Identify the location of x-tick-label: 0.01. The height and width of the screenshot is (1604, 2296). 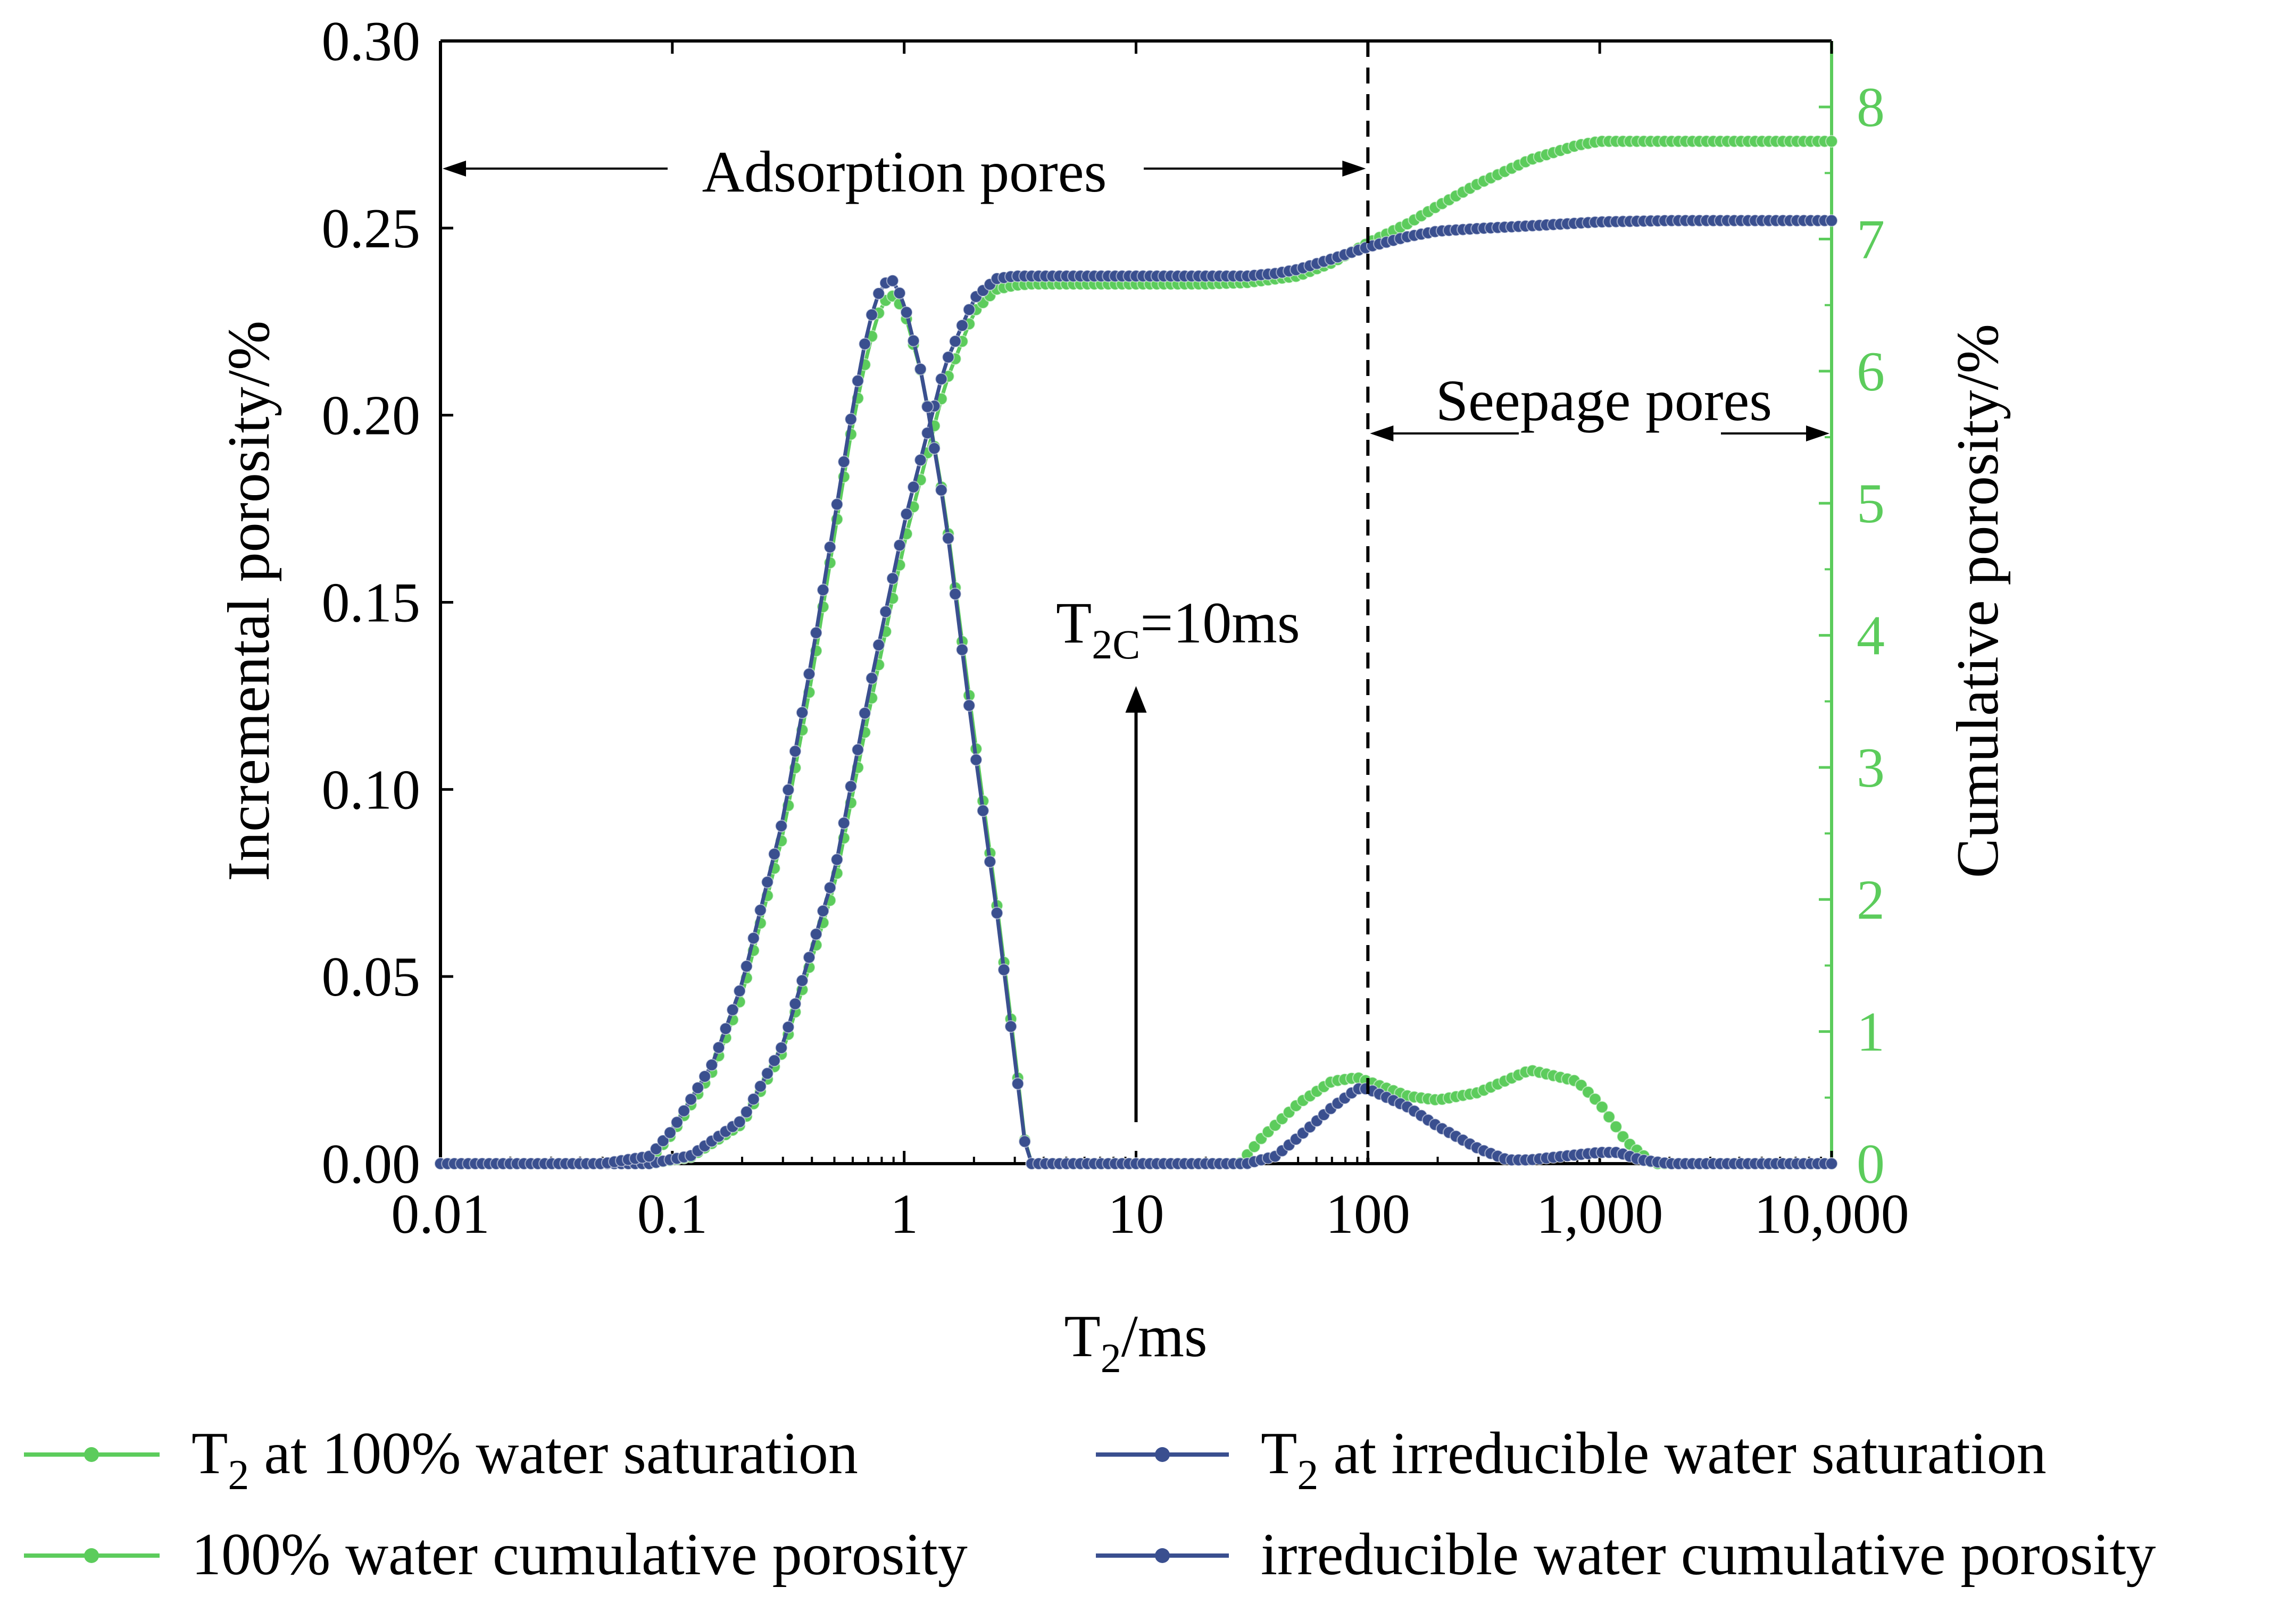
(441, 1214).